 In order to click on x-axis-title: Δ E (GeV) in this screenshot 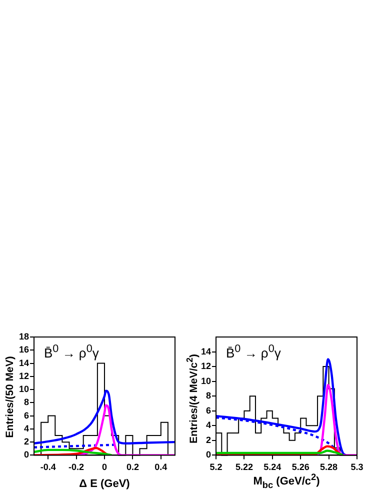, I will do `click(104, 484)`.